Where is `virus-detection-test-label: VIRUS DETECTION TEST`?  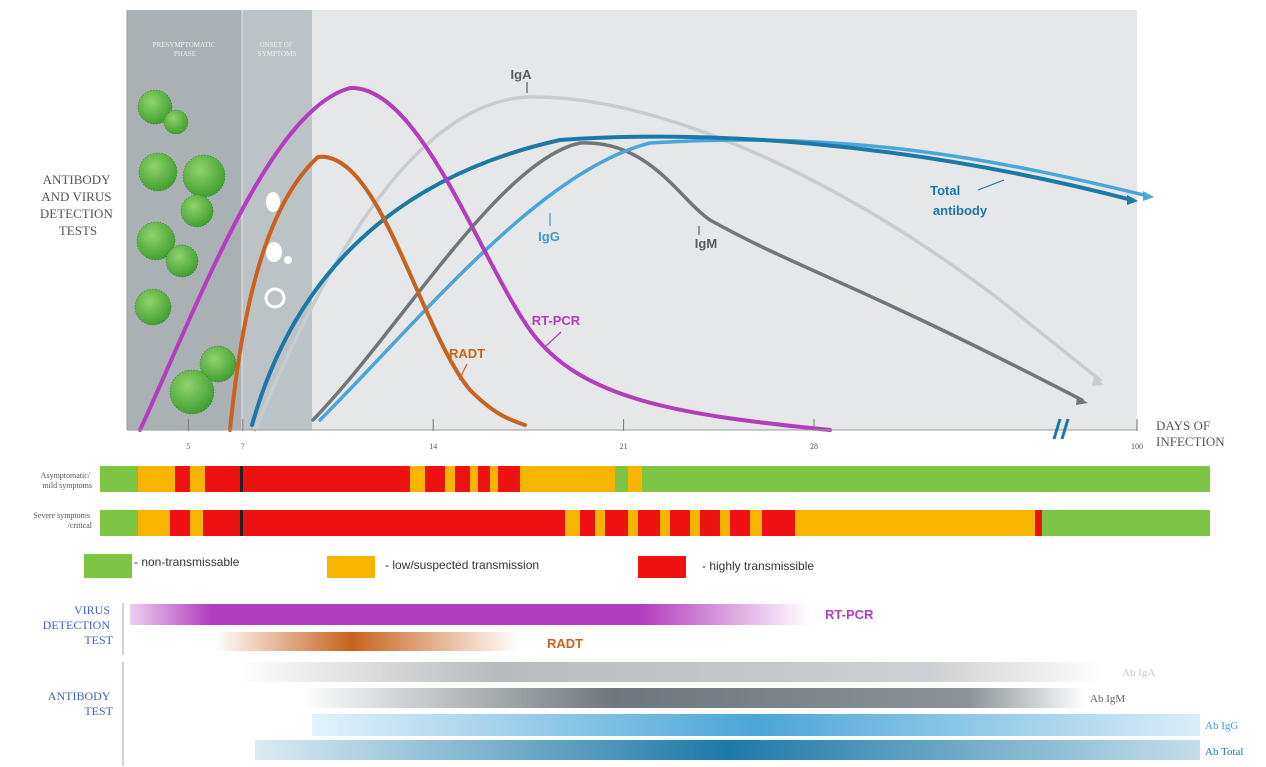 virus-detection-test-label: VIRUS DETECTION TEST is located at coordinates (78, 625).